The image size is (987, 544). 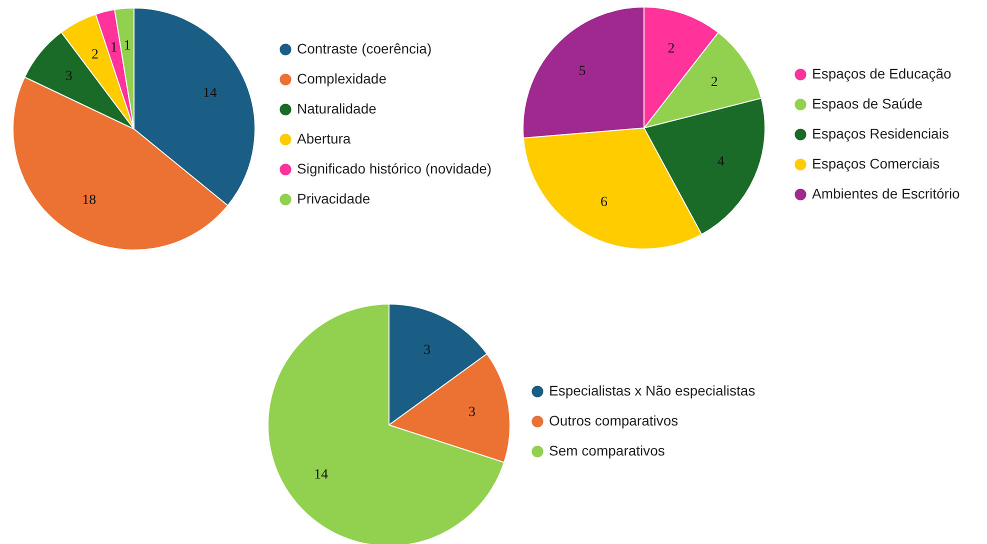 I want to click on data-label: 5, so click(x=582, y=72).